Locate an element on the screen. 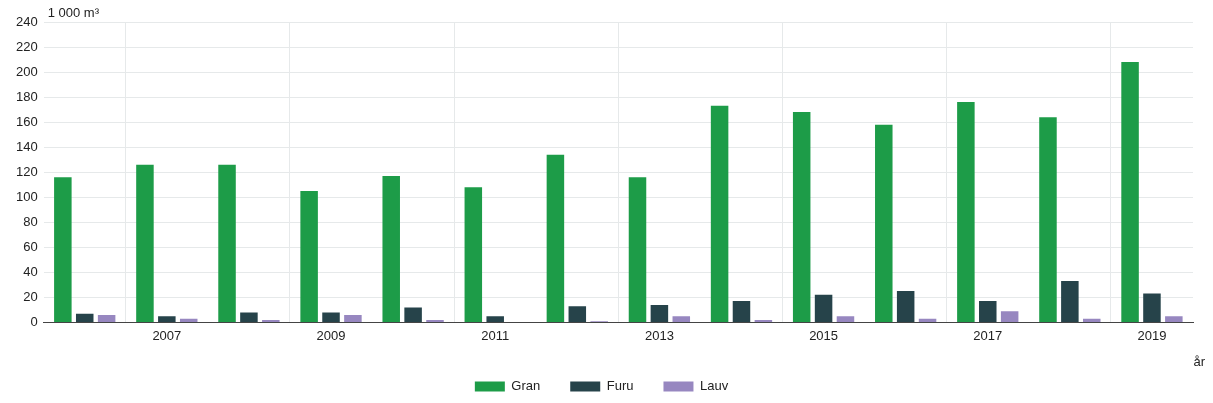 Image resolution: width=1213 pixels, height=403 pixels. y-tick-label: 160 is located at coordinates (26, 121).